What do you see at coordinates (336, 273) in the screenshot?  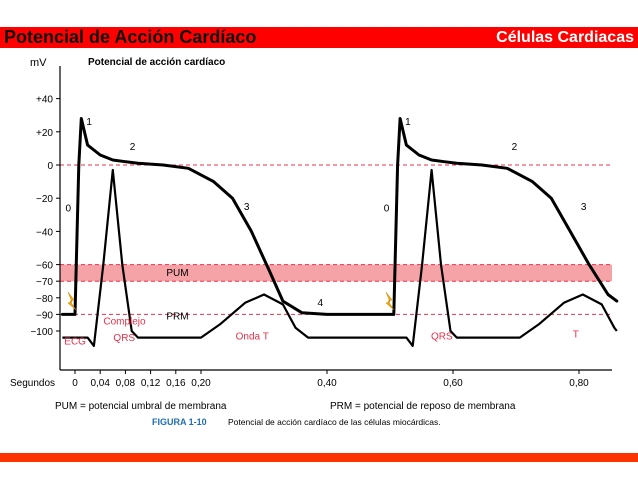 I see `threshold-band` at bounding box center [336, 273].